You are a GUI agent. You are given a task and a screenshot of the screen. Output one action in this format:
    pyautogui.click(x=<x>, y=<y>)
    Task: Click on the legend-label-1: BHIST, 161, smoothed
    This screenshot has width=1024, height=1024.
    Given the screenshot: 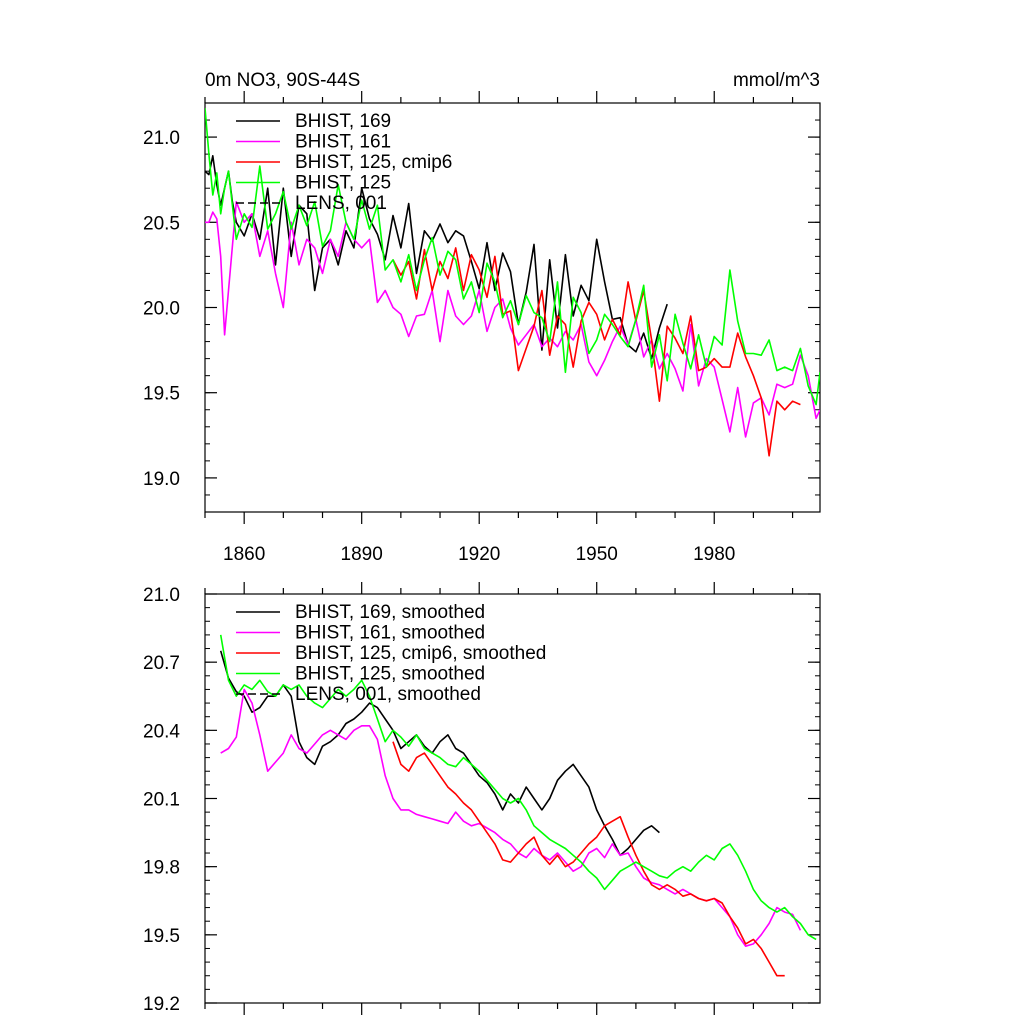 What is the action you would take?
    pyautogui.click(x=390, y=633)
    